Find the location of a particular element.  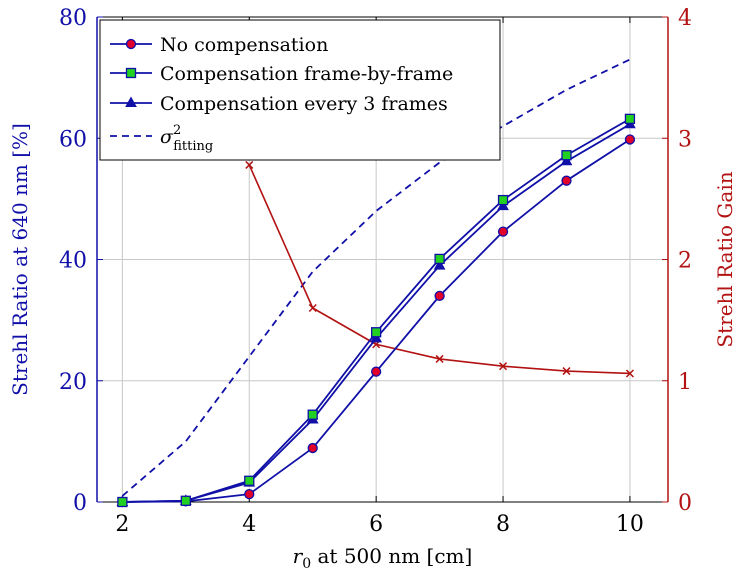

y-tick-label: 60 is located at coordinates (73, 139).